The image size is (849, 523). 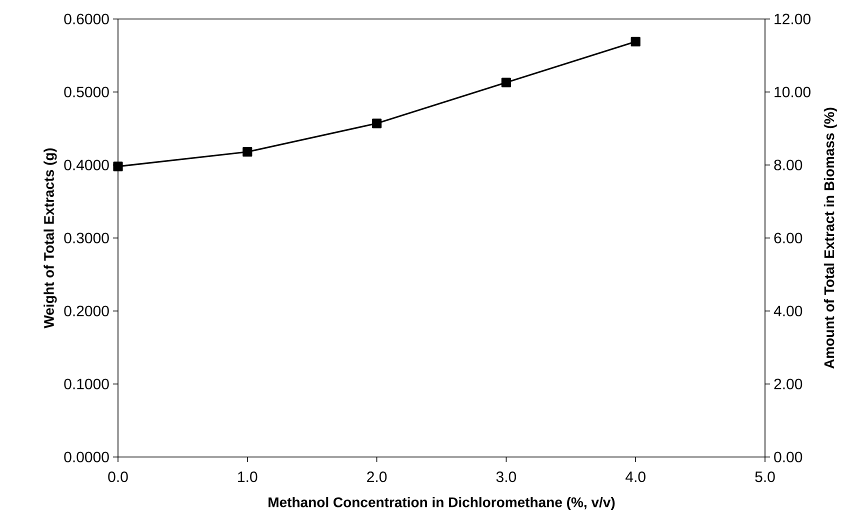 What do you see at coordinates (788, 238) in the screenshot?
I see `y2-tick-label: 6.00` at bounding box center [788, 238].